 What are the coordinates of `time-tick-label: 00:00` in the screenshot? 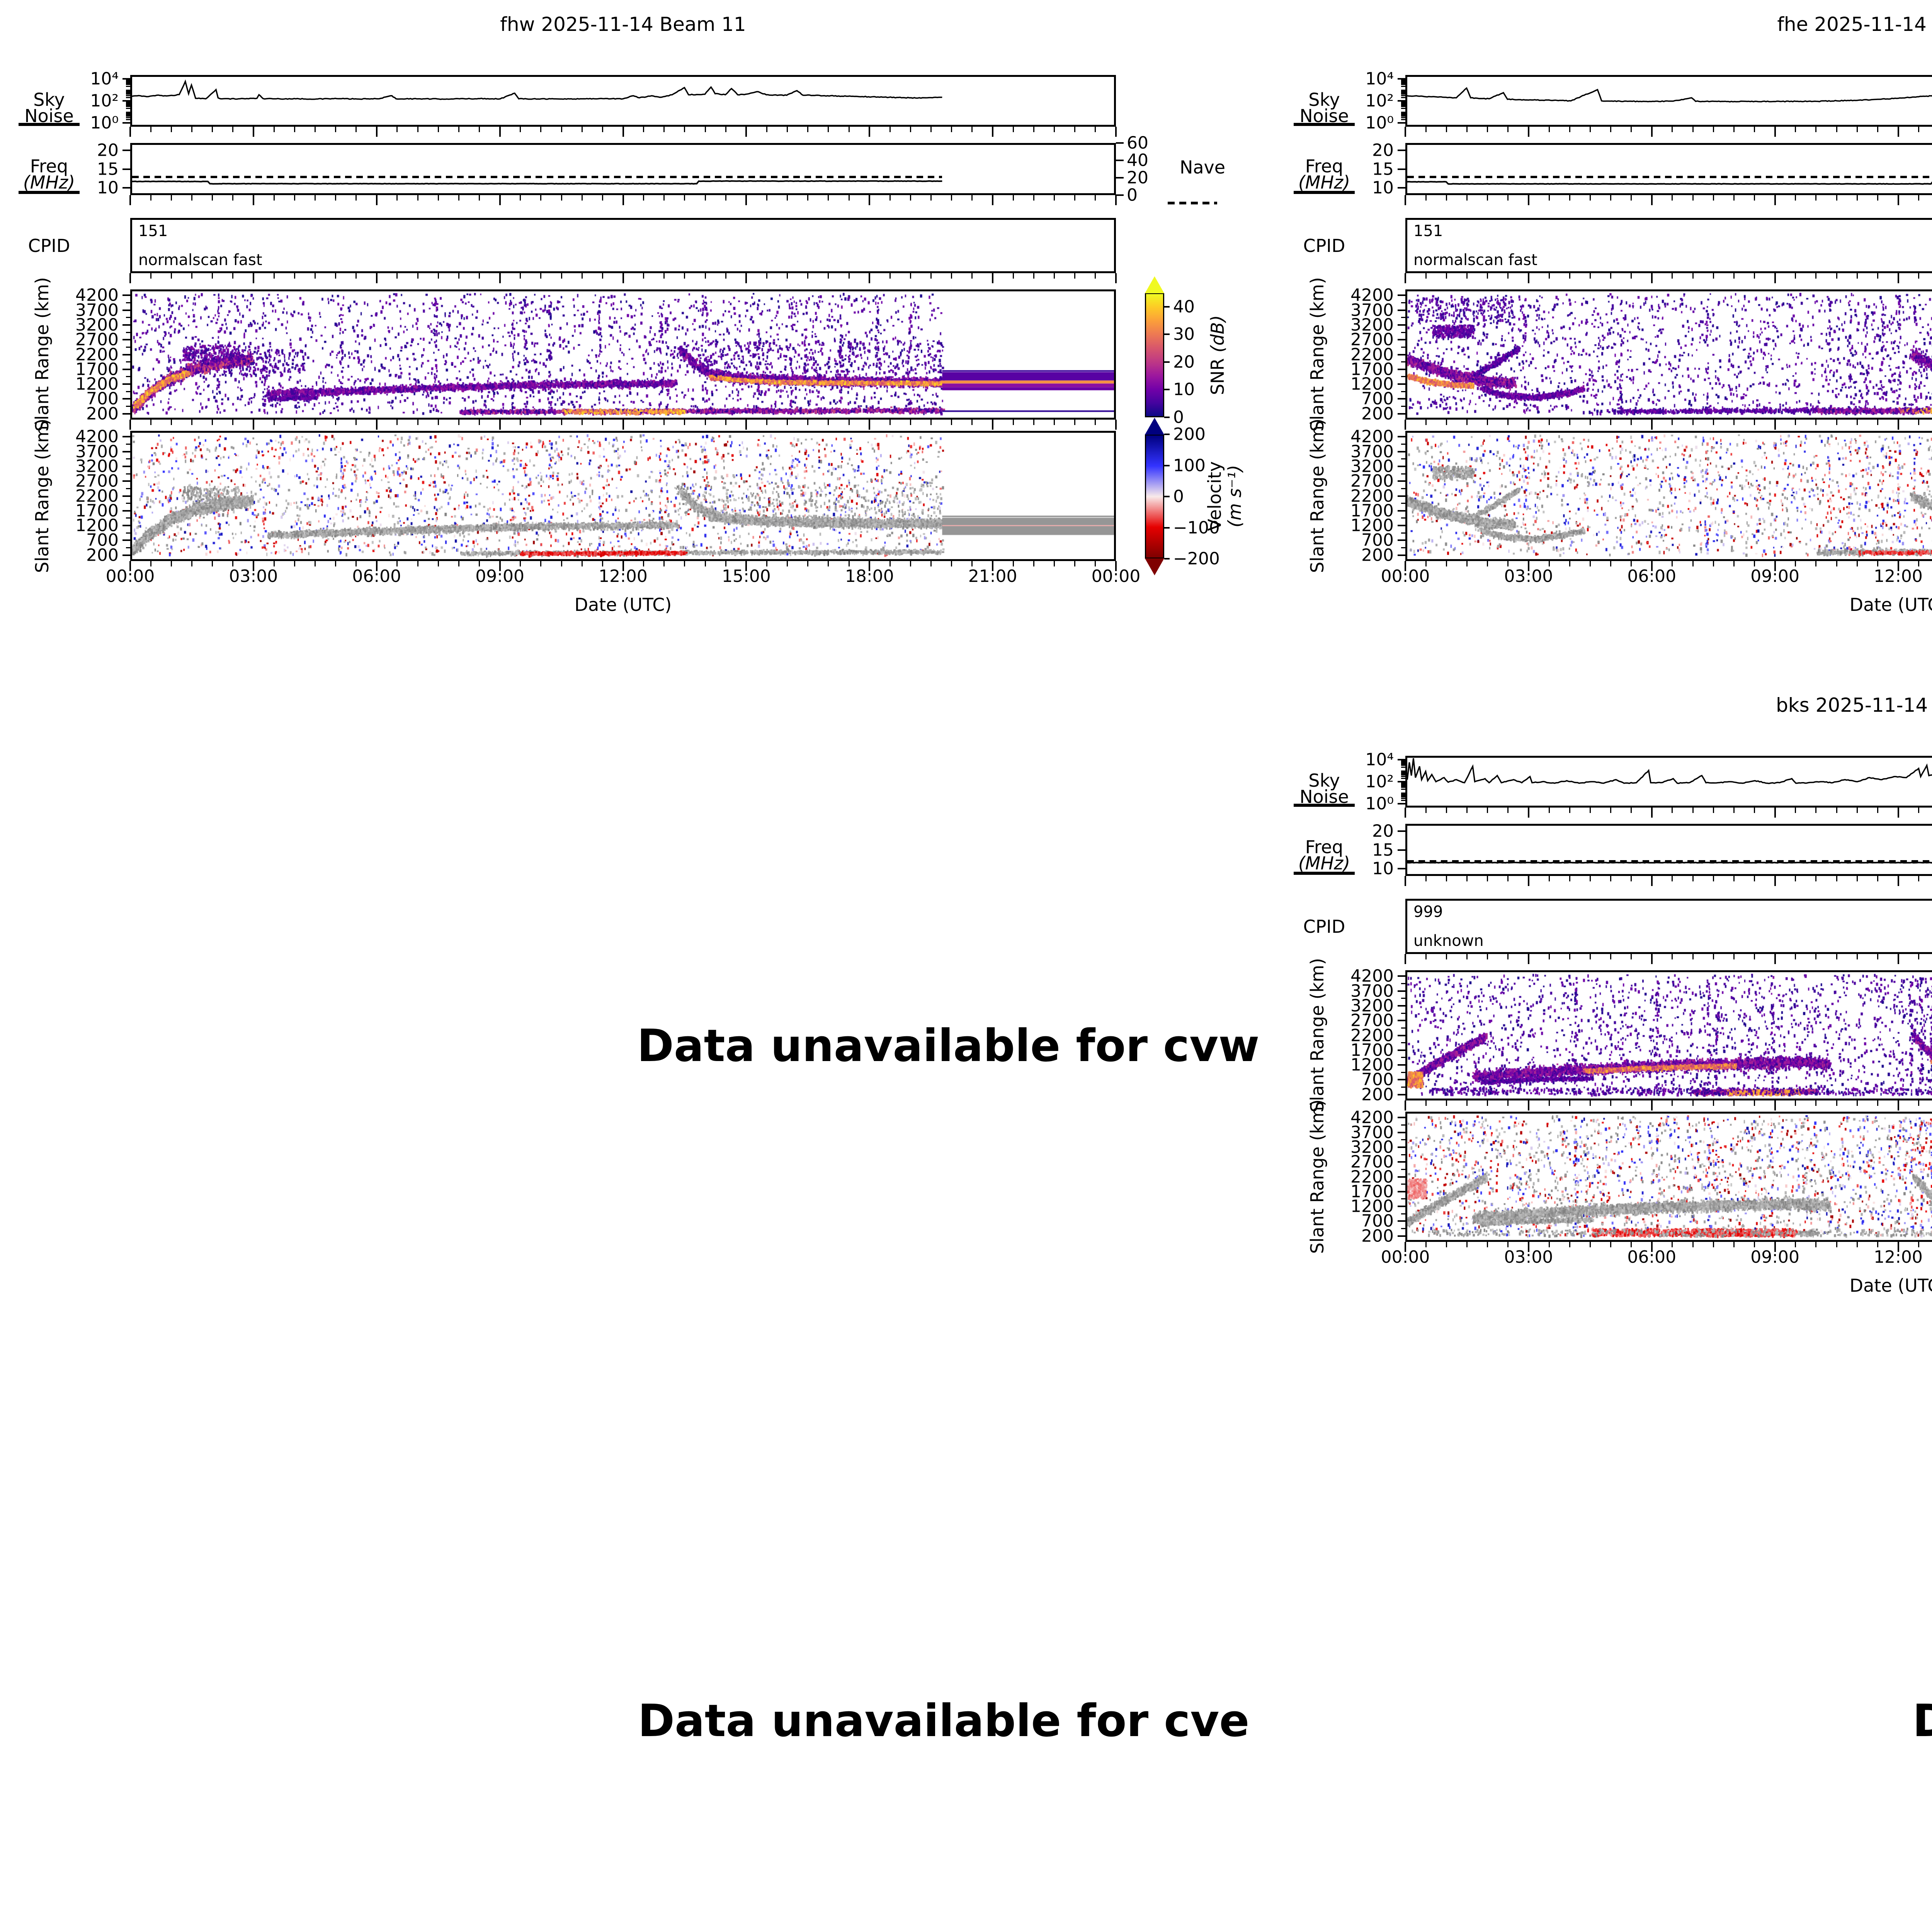 It's located at (1116, 576).